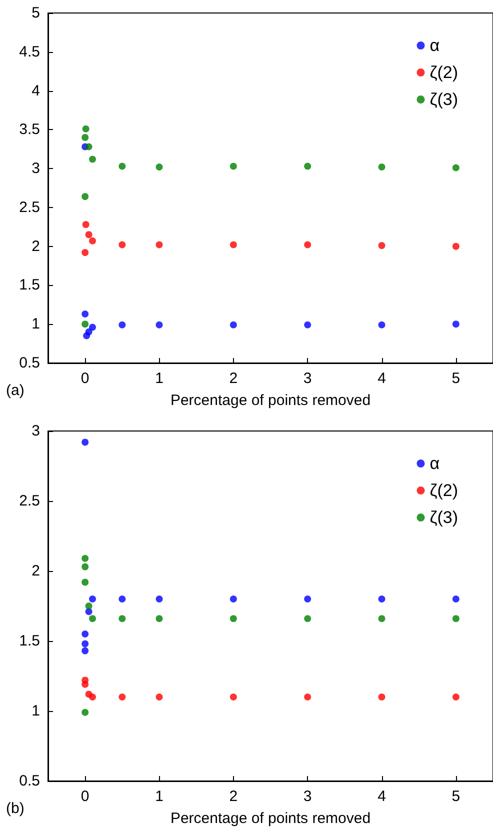 The width and height of the screenshot is (493, 837). What do you see at coordinates (15, 808) in the screenshot?
I see `text: (b)` at bounding box center [15, 808].